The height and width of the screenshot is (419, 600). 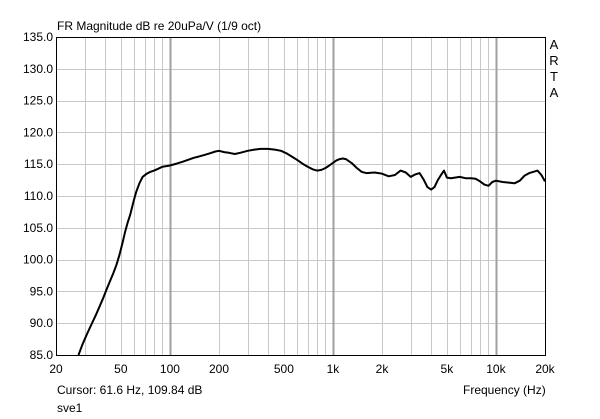 What do you see at coordinates (38, 101) in the screenshot?
I see `y-tick-label: 125.0` at bounding box center [38, 101].